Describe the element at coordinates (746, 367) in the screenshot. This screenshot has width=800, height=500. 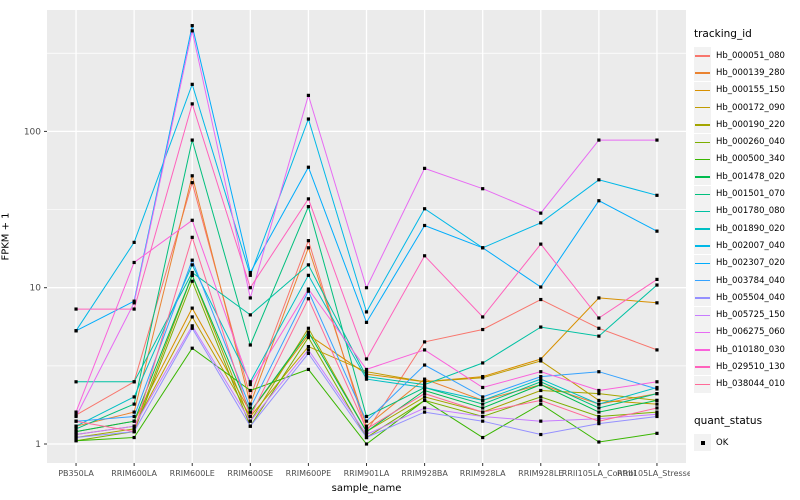
I see `legend-item-Hb_029510_130: Hb_029510_130` at that location.